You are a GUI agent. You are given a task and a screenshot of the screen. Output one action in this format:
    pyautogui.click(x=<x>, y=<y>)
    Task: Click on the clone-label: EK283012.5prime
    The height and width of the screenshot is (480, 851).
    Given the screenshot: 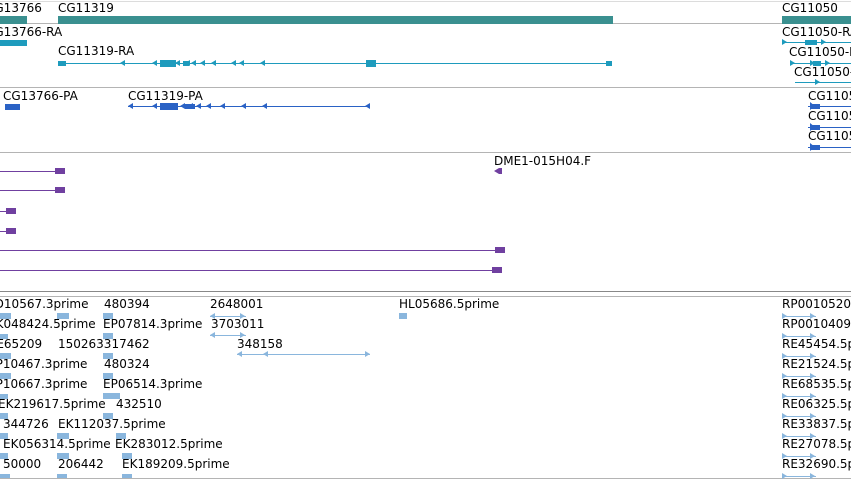 What is the action you would take?
    pyautogui.click(x=169, y=444)
    